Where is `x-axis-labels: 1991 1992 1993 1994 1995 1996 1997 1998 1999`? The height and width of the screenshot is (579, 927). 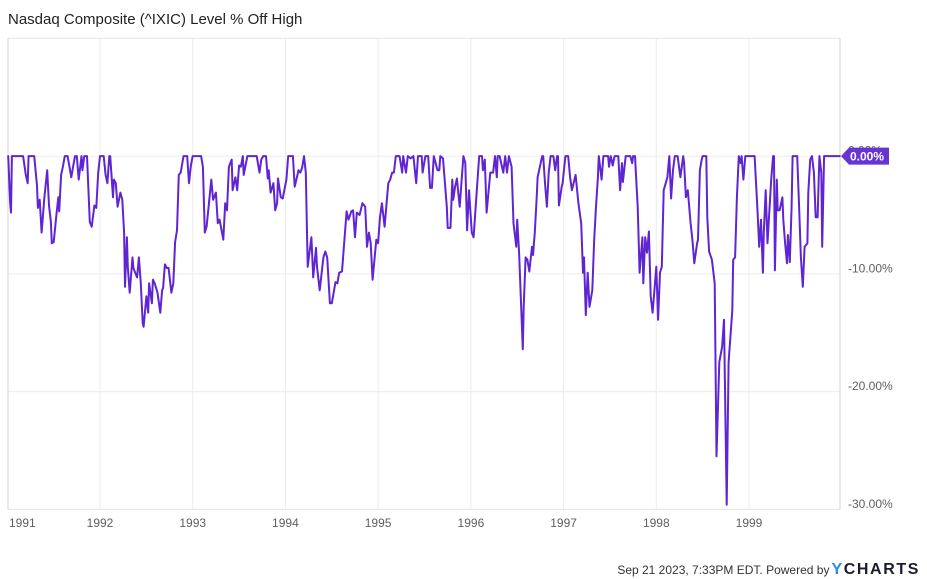
x-axis-labels: 1991 1992 1993 1994 1995 1996 1997 1998 1999 is located at coordinates (386, 523).